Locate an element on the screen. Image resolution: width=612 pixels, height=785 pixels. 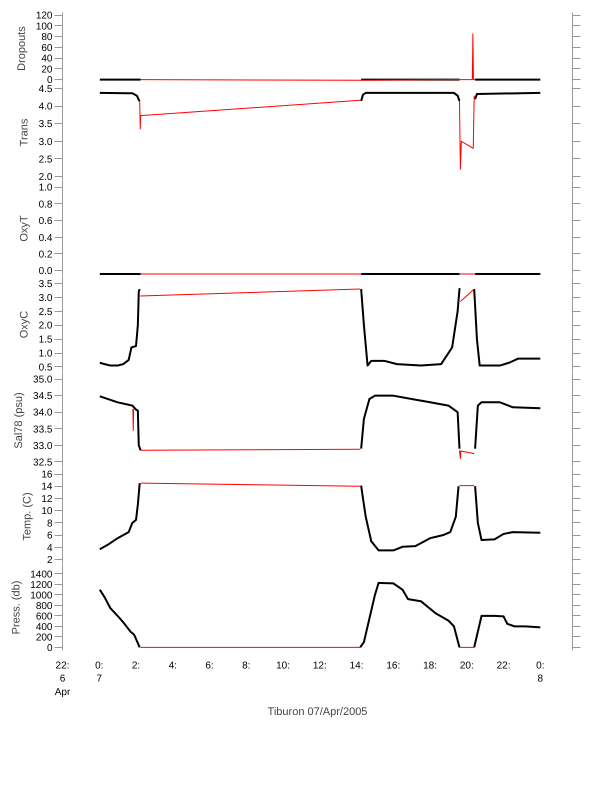
y-tick-label: 0.6 is located at coordinates (45, 222).